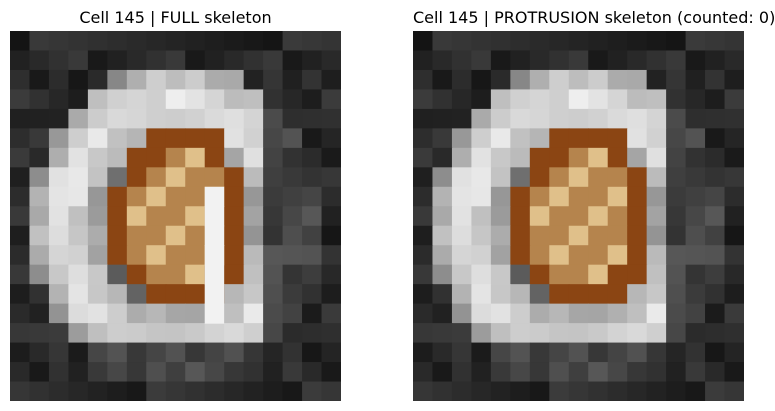 The height and width of the screenshot is (411, 775). I want to click on skeleton-pixel, so click(214, 216).